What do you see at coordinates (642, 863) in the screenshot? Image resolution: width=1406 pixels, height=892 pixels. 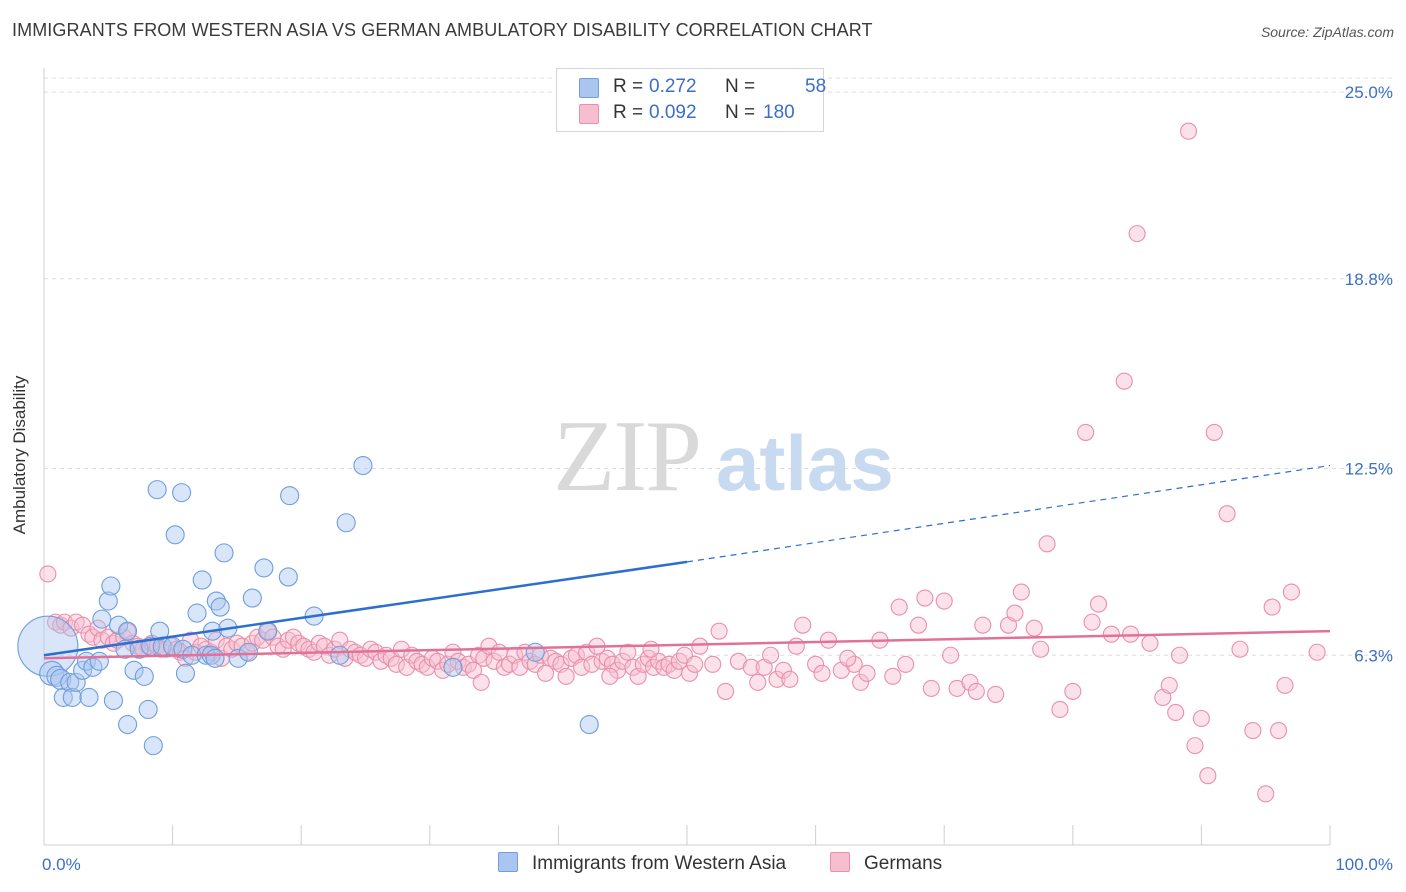 I see `bottom-legend-western-asia: Immigrants from Western Asia` at bounding box center [642, 863].